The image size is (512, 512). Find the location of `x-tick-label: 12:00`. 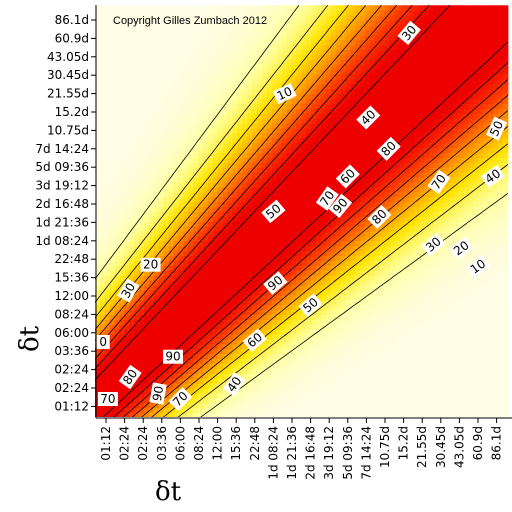

x-tick-label: 12:00 is located at coordinates (218, 443).